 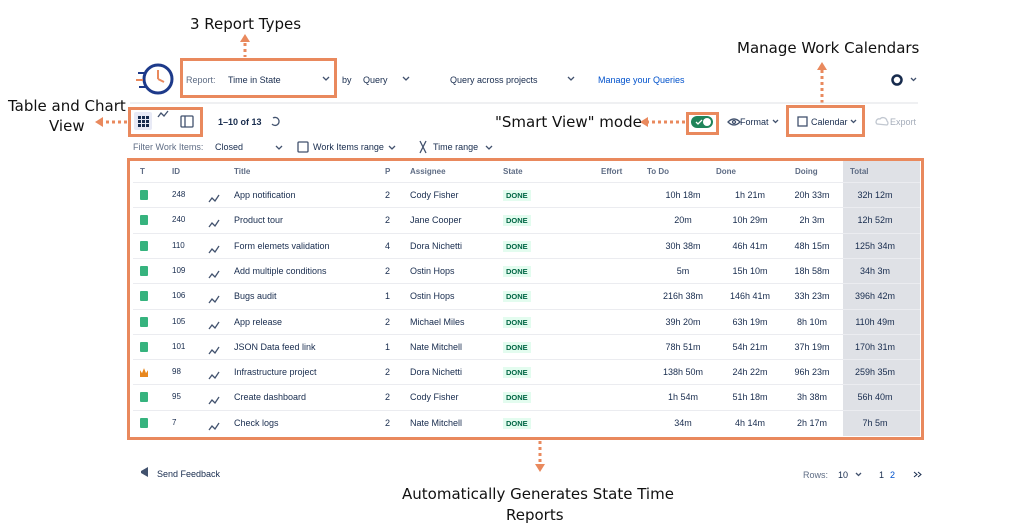 What do you see at coordinates (494, 80) in the screenshot?
I see `dropdown: Query across projects` at bounding box center [494, 80].